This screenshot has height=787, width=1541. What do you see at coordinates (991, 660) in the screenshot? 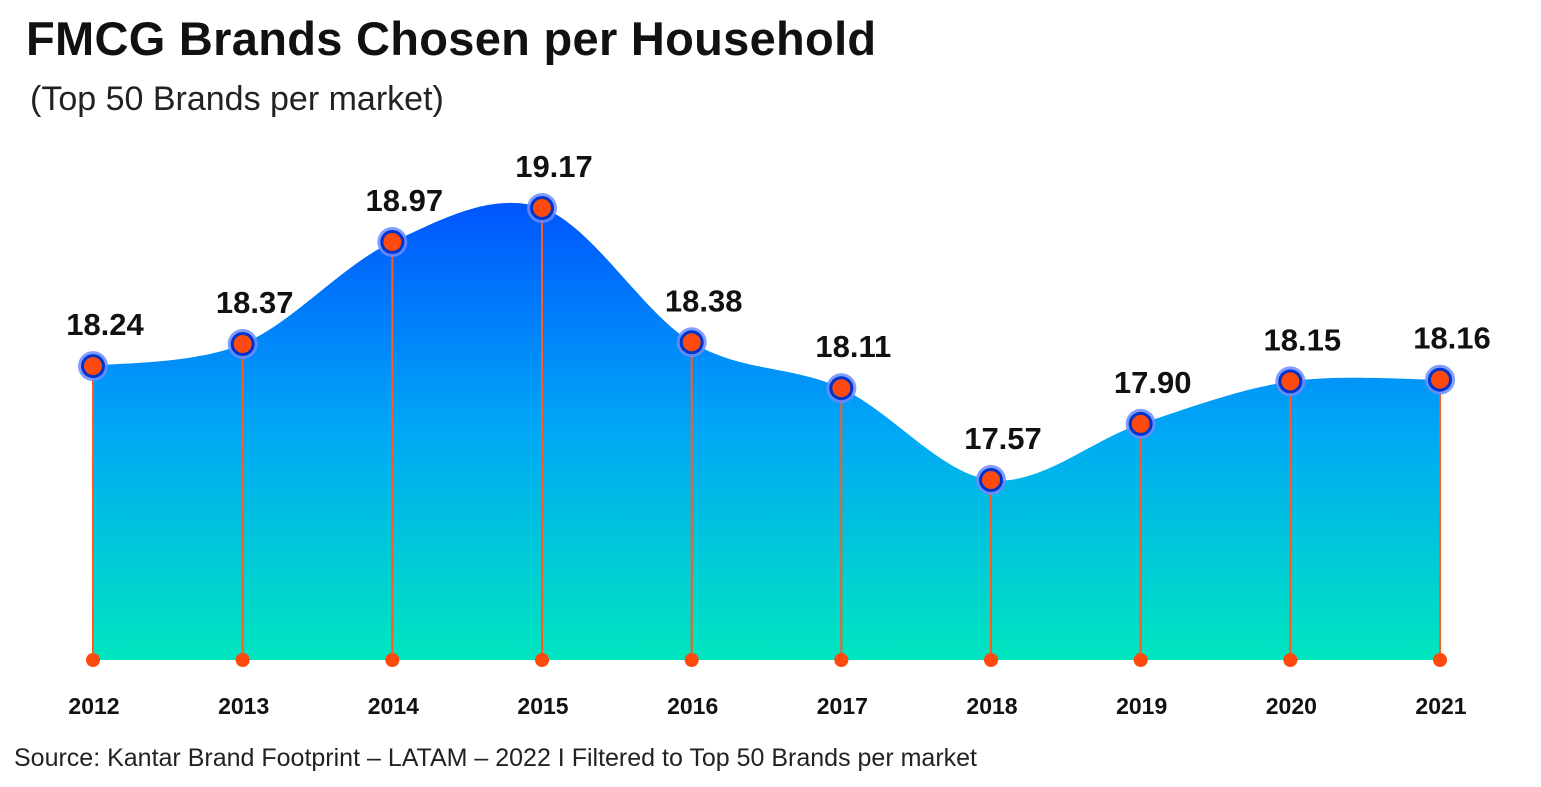
I see `base-dot-2018` at bounding box center [991, 660].